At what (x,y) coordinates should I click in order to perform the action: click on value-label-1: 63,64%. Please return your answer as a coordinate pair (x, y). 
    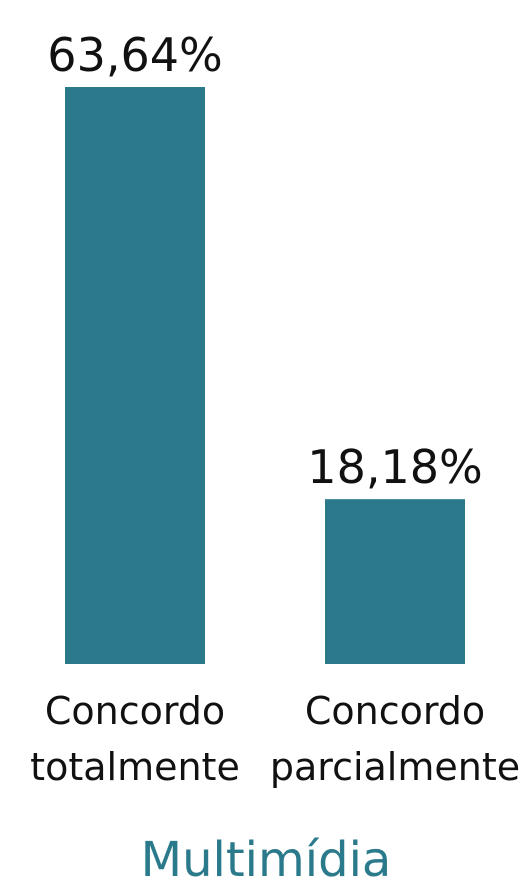
    Looking at the image, I should click on (134, 55).